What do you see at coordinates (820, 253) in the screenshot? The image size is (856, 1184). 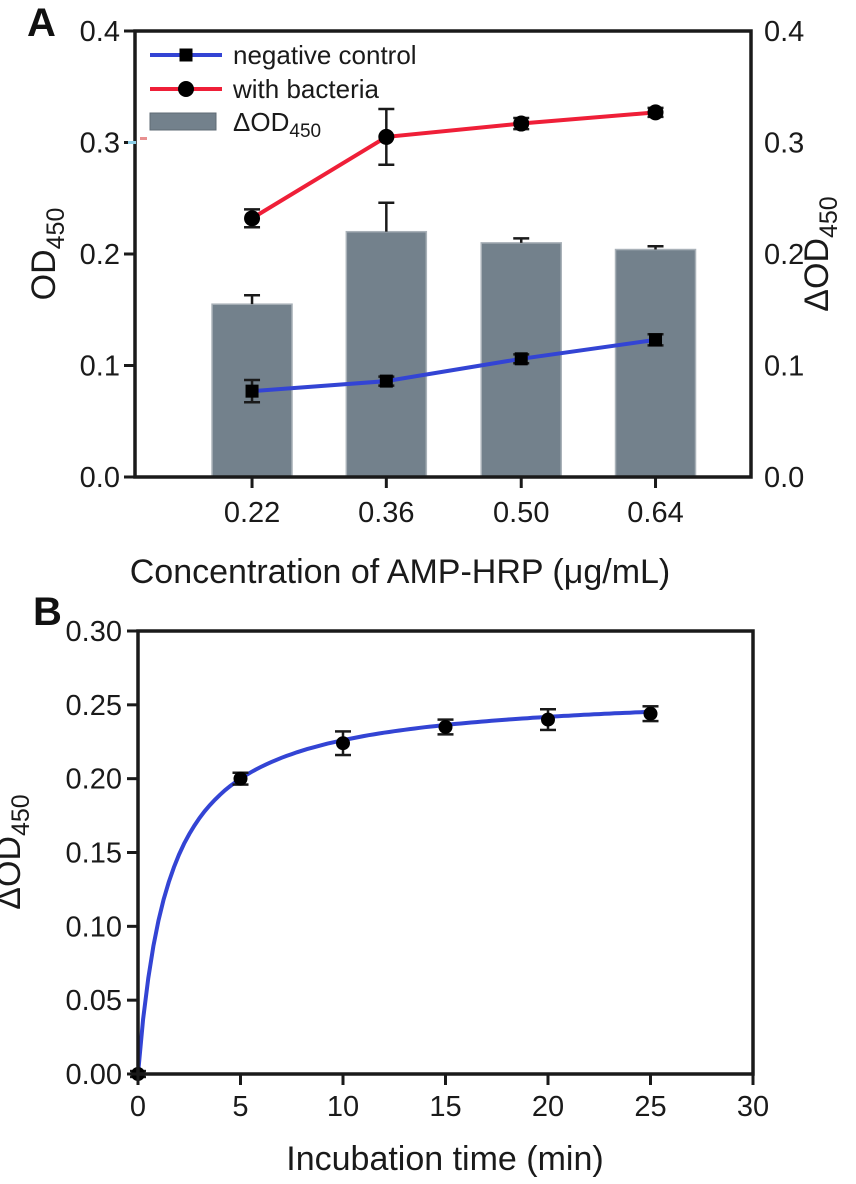 I see `y-axis-title-right: ΔOD450` at bounding box center [820, 253].